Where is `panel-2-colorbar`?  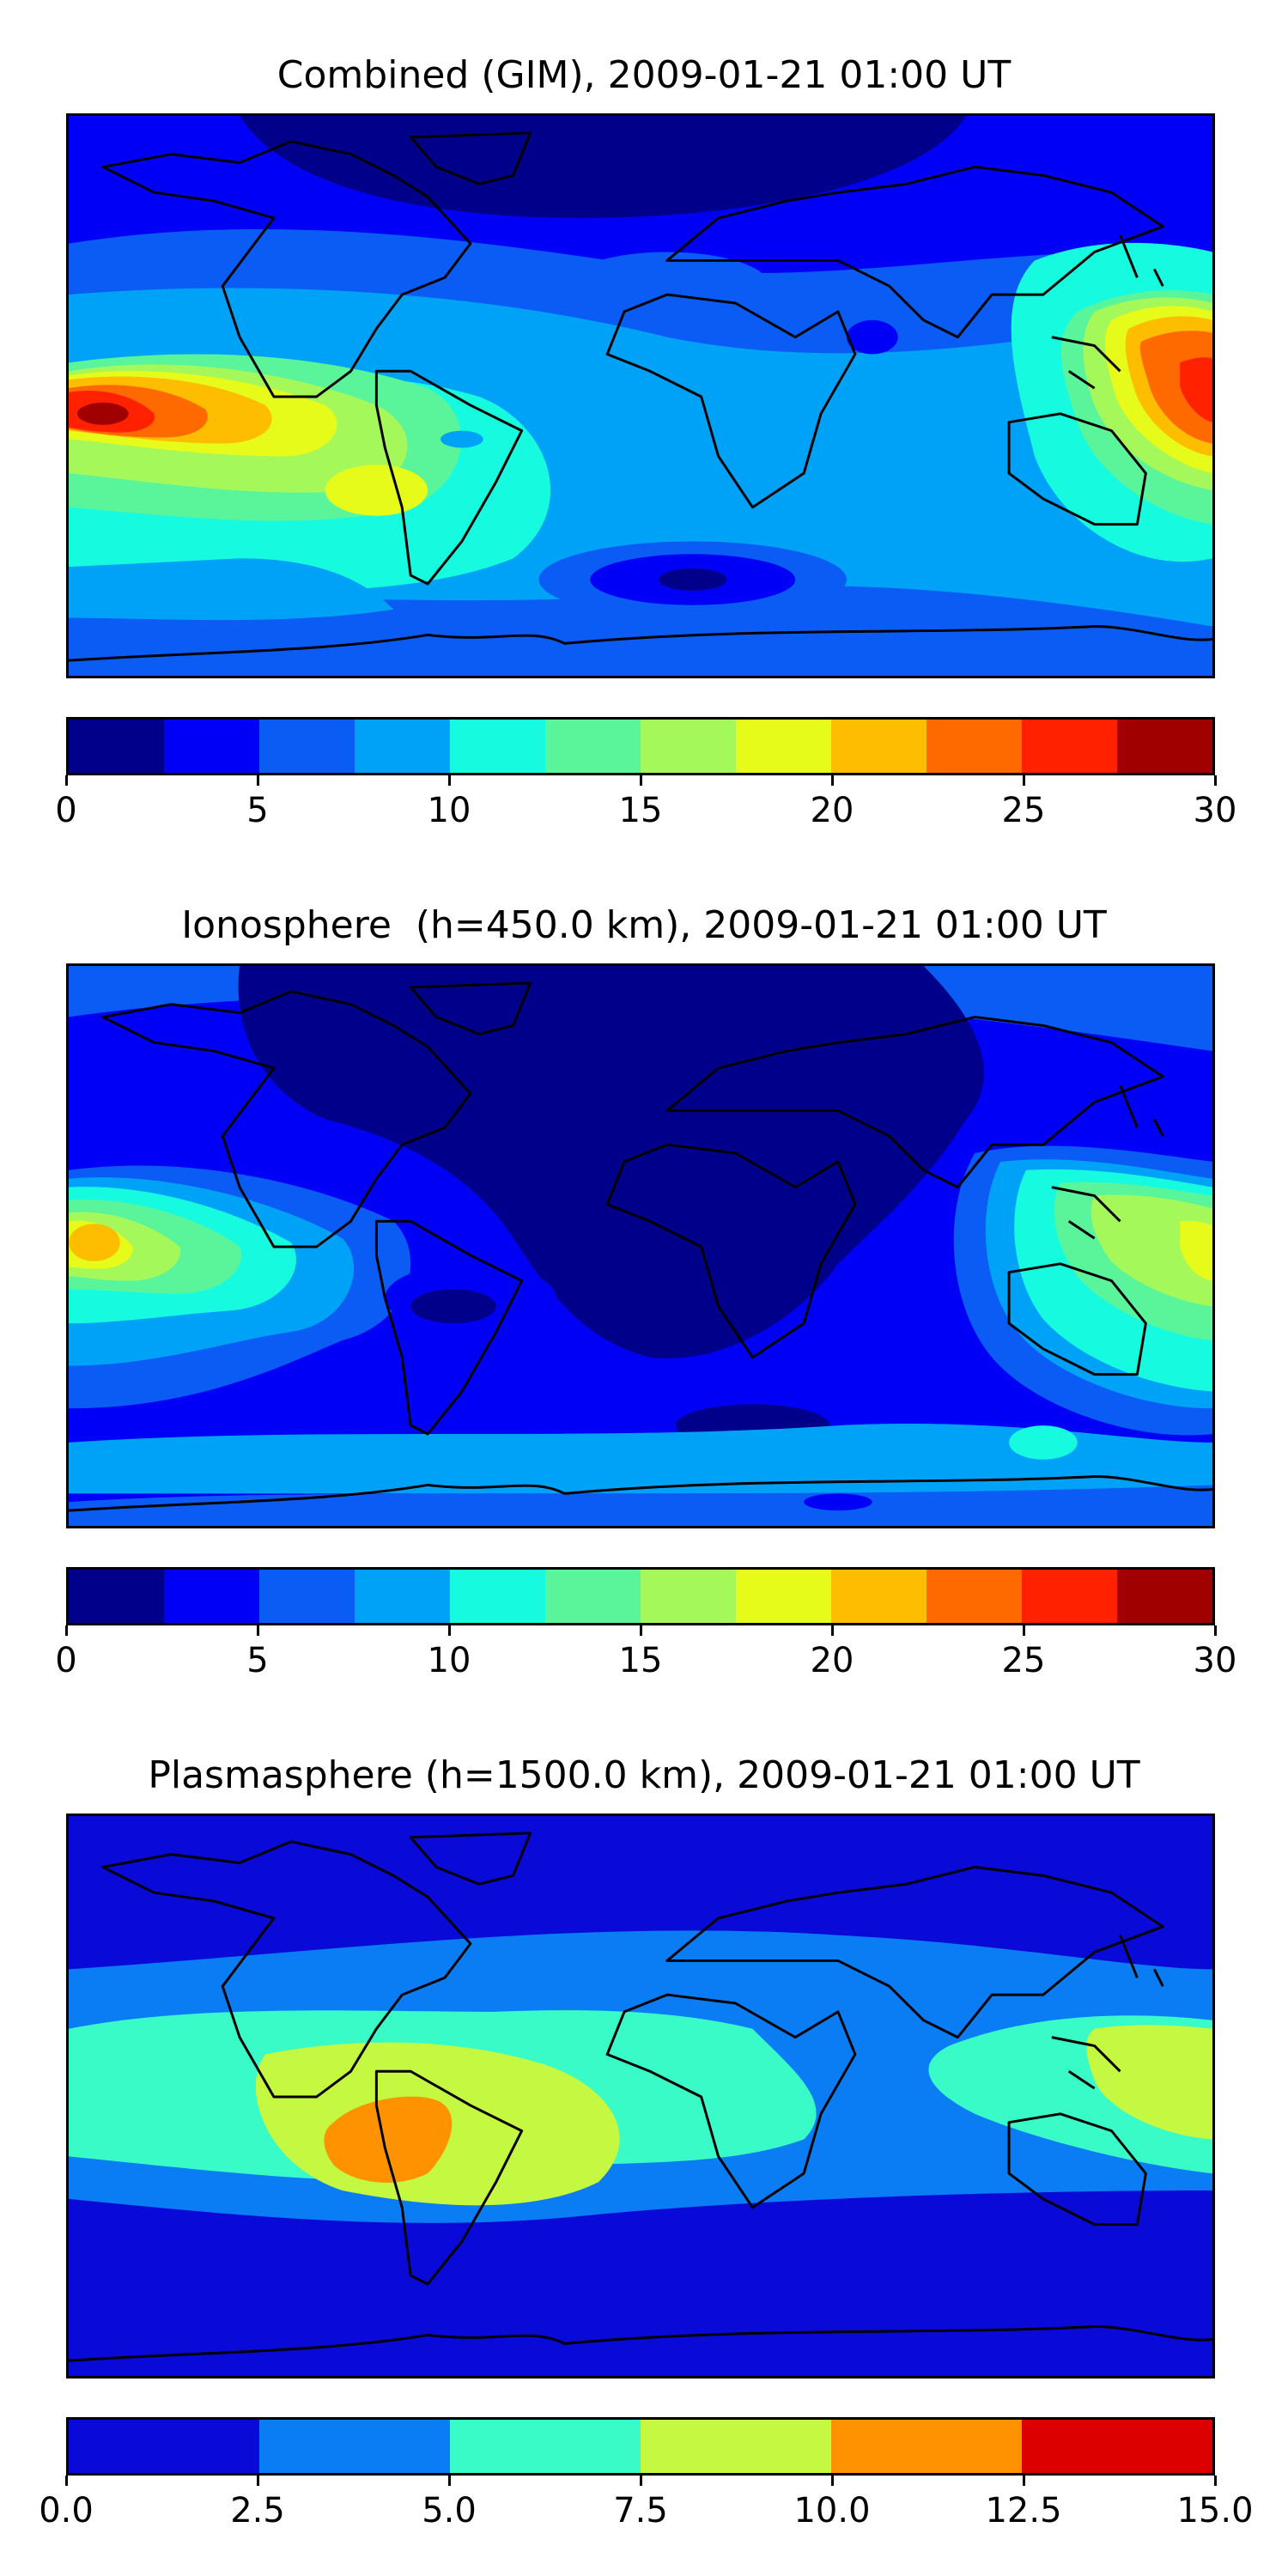
panel-2-colorbar is located at coordinates (640, 1596).